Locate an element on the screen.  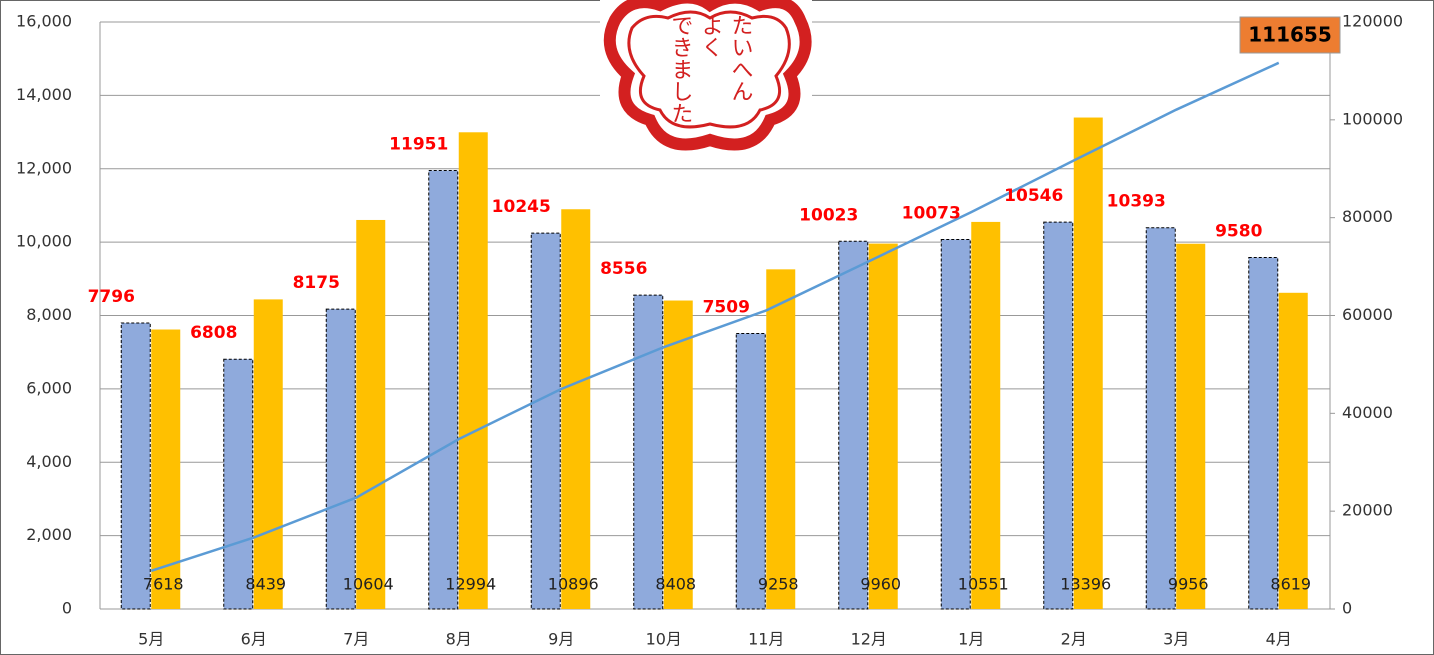
data-label: 7618 is located at coordinates (163, 584).